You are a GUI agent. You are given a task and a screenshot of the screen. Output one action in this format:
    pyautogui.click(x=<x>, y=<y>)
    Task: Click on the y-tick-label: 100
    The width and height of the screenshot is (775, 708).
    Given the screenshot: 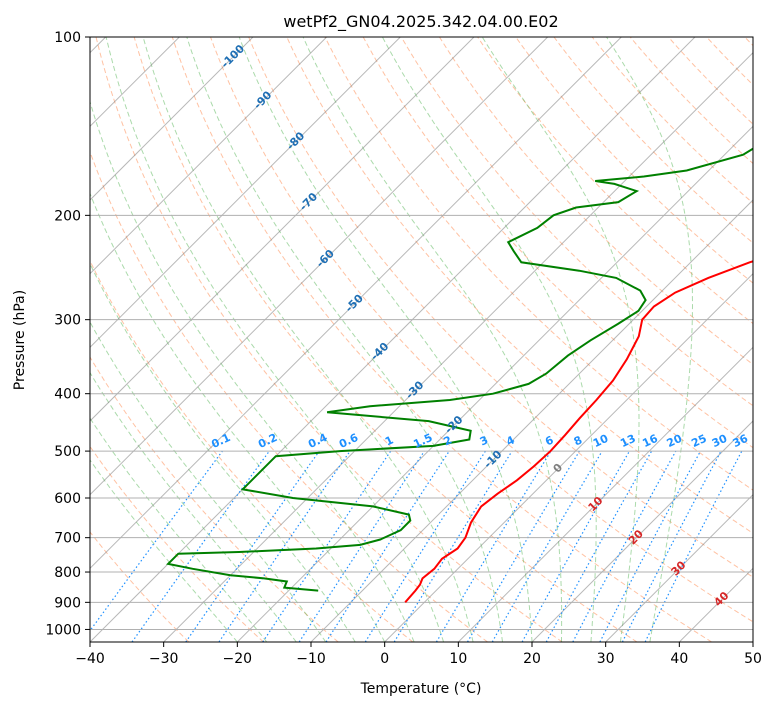 What is the action you would take?
    pyautogui.click(x=67, y=38)
    